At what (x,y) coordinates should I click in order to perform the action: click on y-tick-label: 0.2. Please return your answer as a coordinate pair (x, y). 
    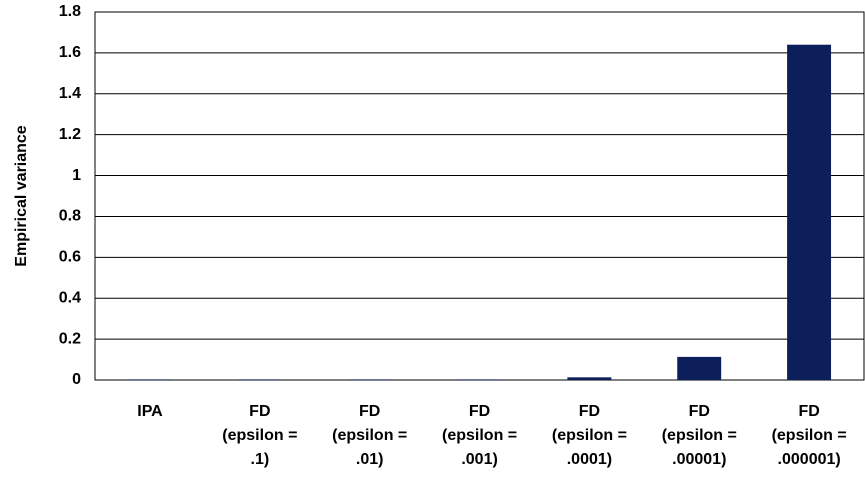
    Looking at the image, I should click on (70, 338).